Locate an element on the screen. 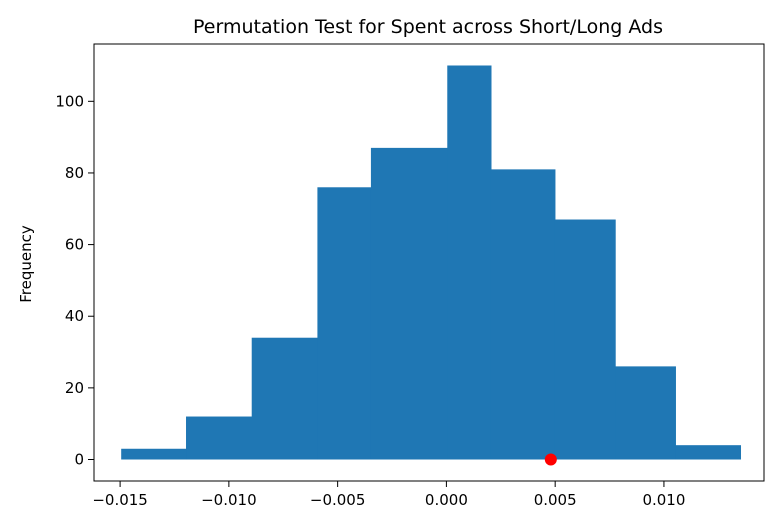 Image resolution: width=777 pixels, height=527 pixels. y-tick-label: 60 is located at coordinates (74, 245).